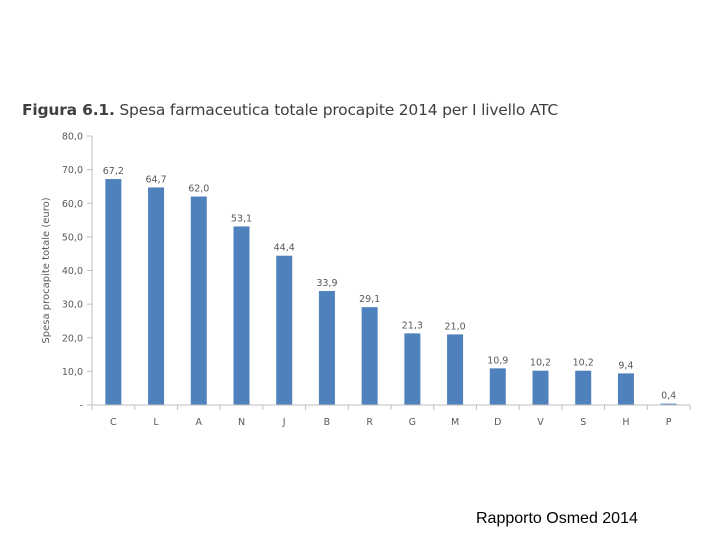  I want to click on x-tick-label-J: J, so click(284, 422).